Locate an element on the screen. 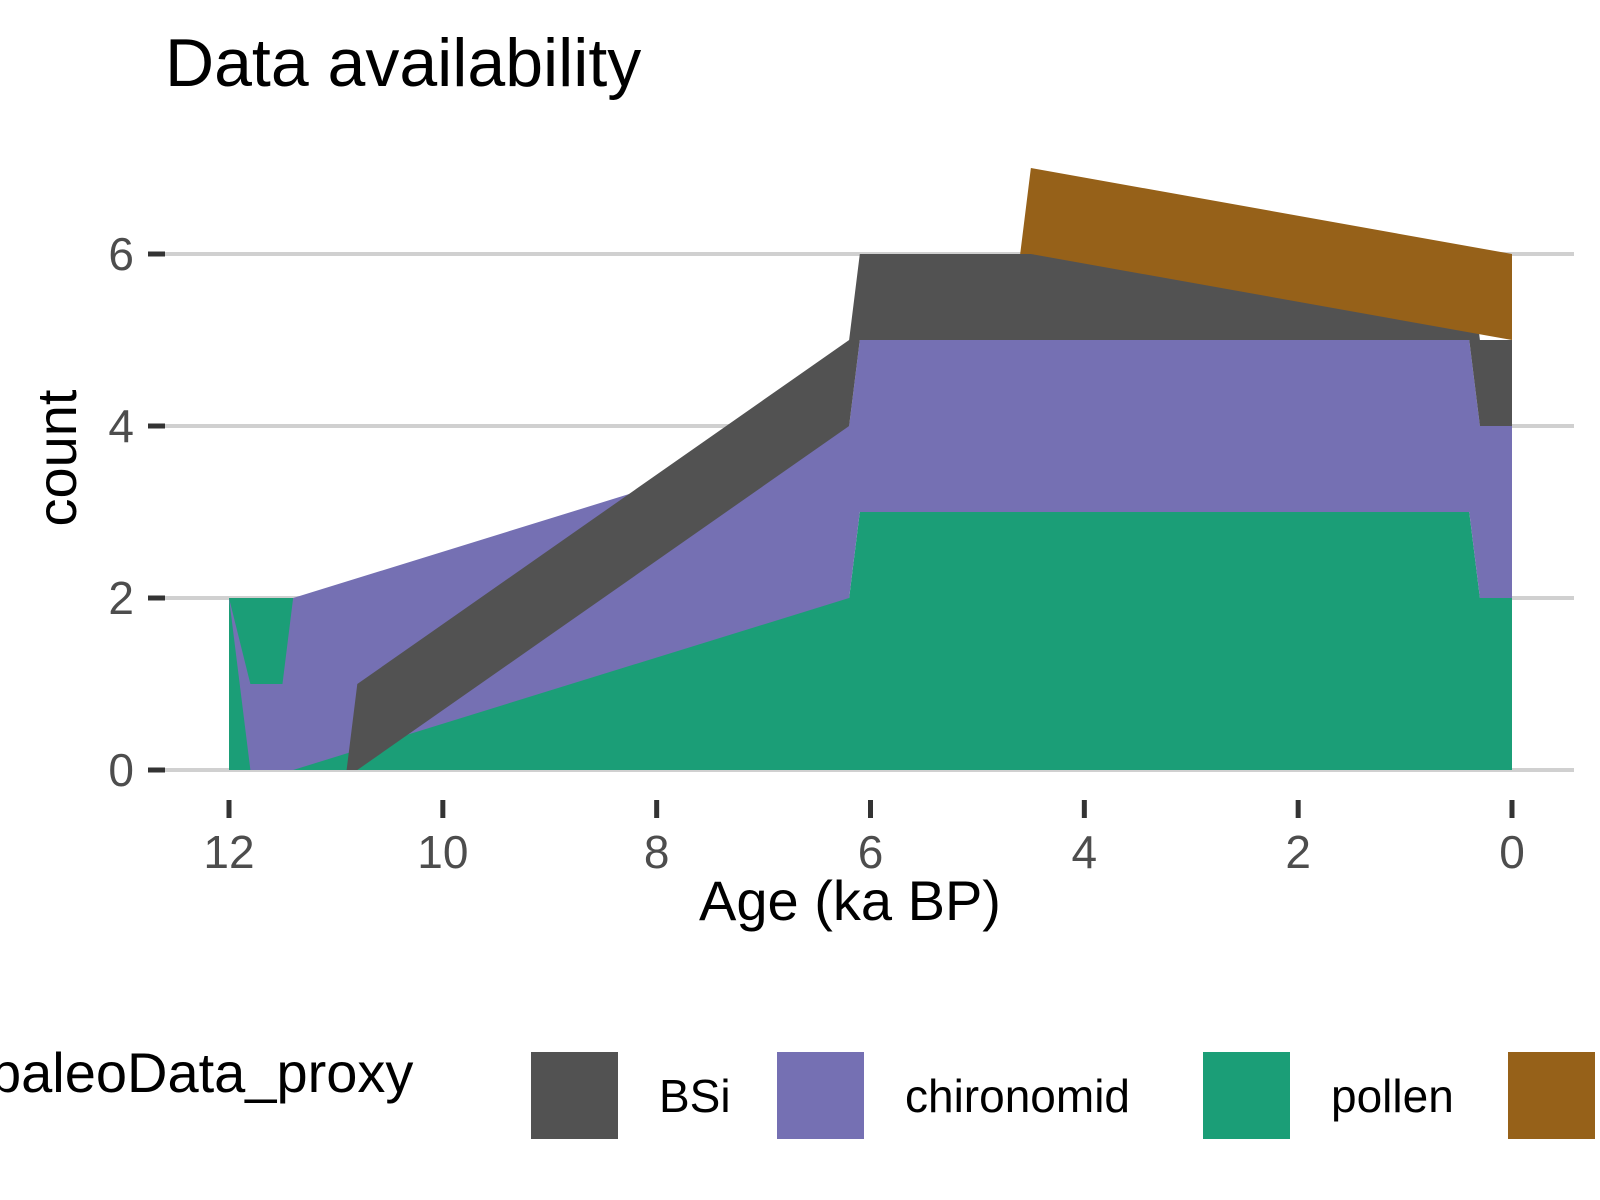  x-tick-label-6: 0 is located at coordinates (1512, 852).